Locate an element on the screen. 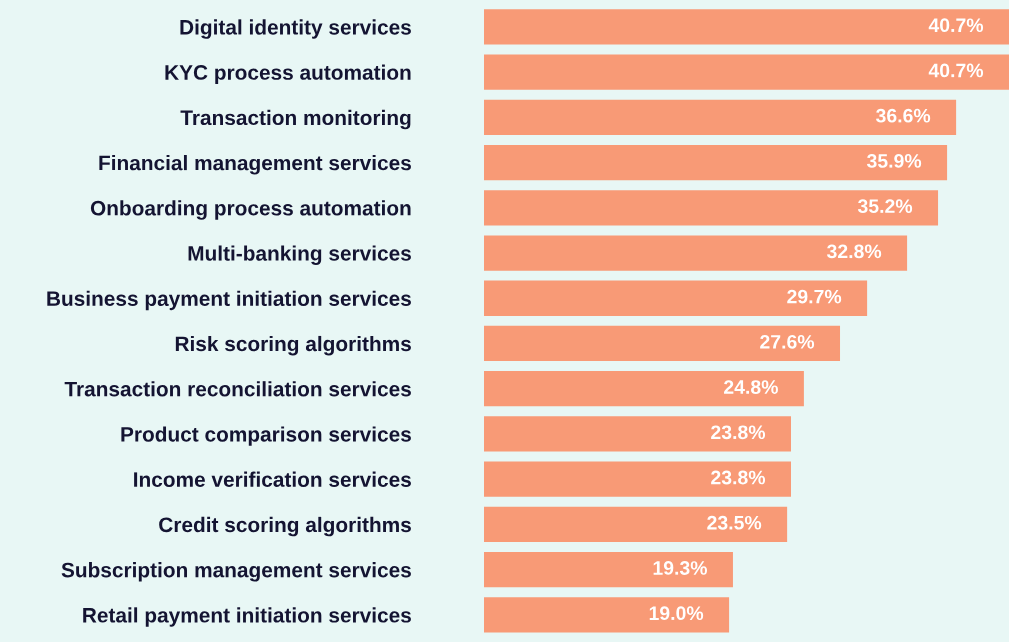  y-tick-label: Digital identity services is located at coordinates (295, 29).